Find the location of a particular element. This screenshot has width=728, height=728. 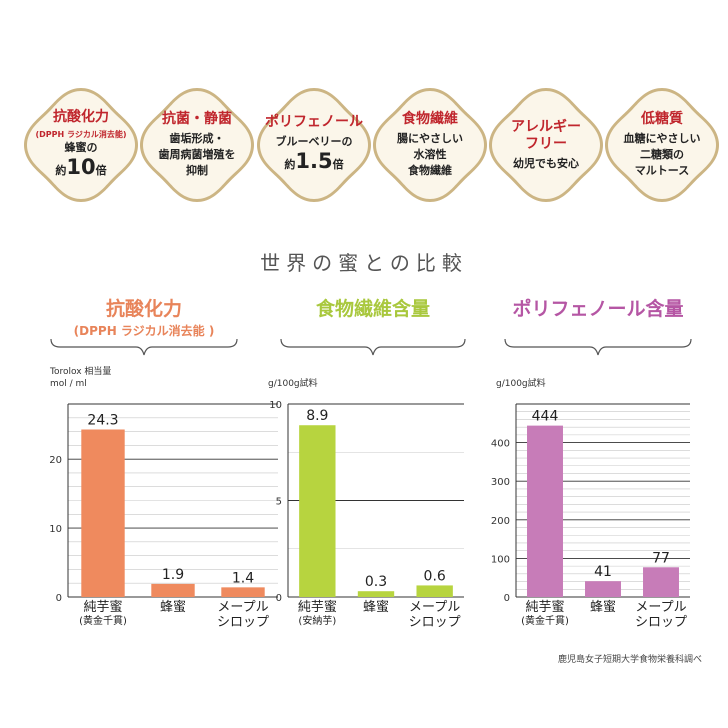

badge-text: ポリフェノール ブルーベリーの約1.5倍 is located at coordinates (314, 145).